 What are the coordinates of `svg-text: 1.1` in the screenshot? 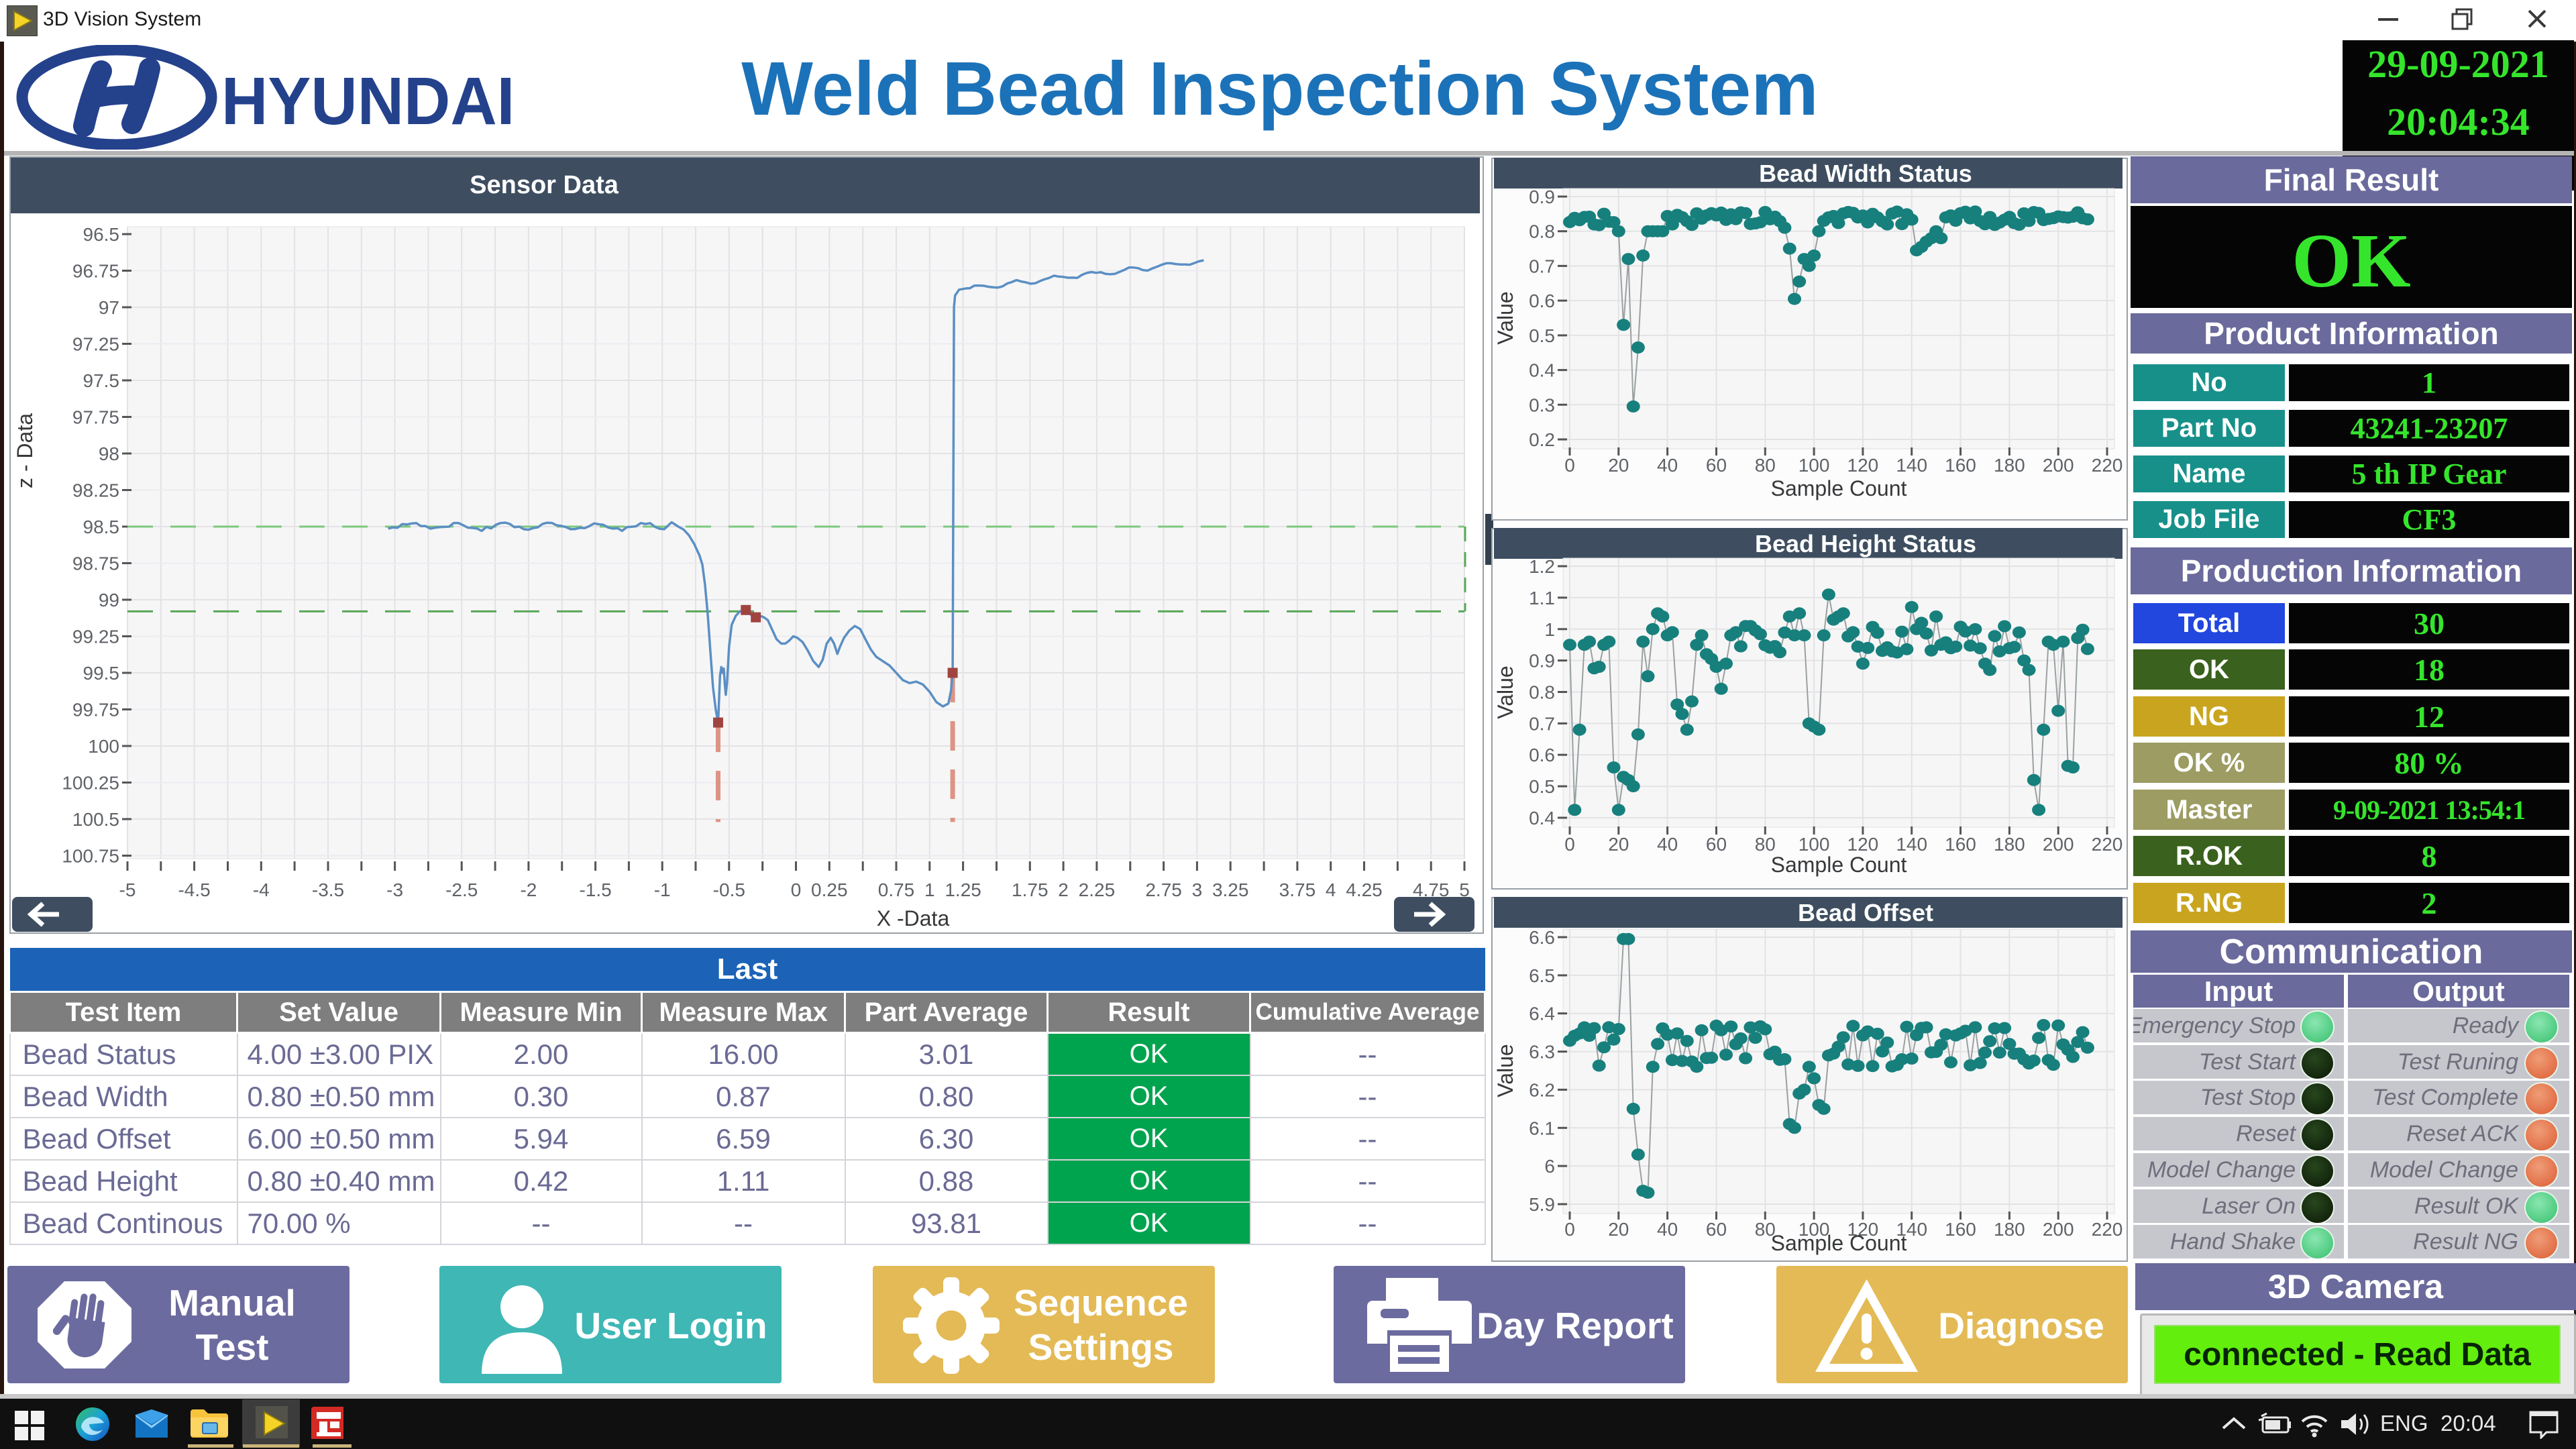 It's located at (1542, 598).